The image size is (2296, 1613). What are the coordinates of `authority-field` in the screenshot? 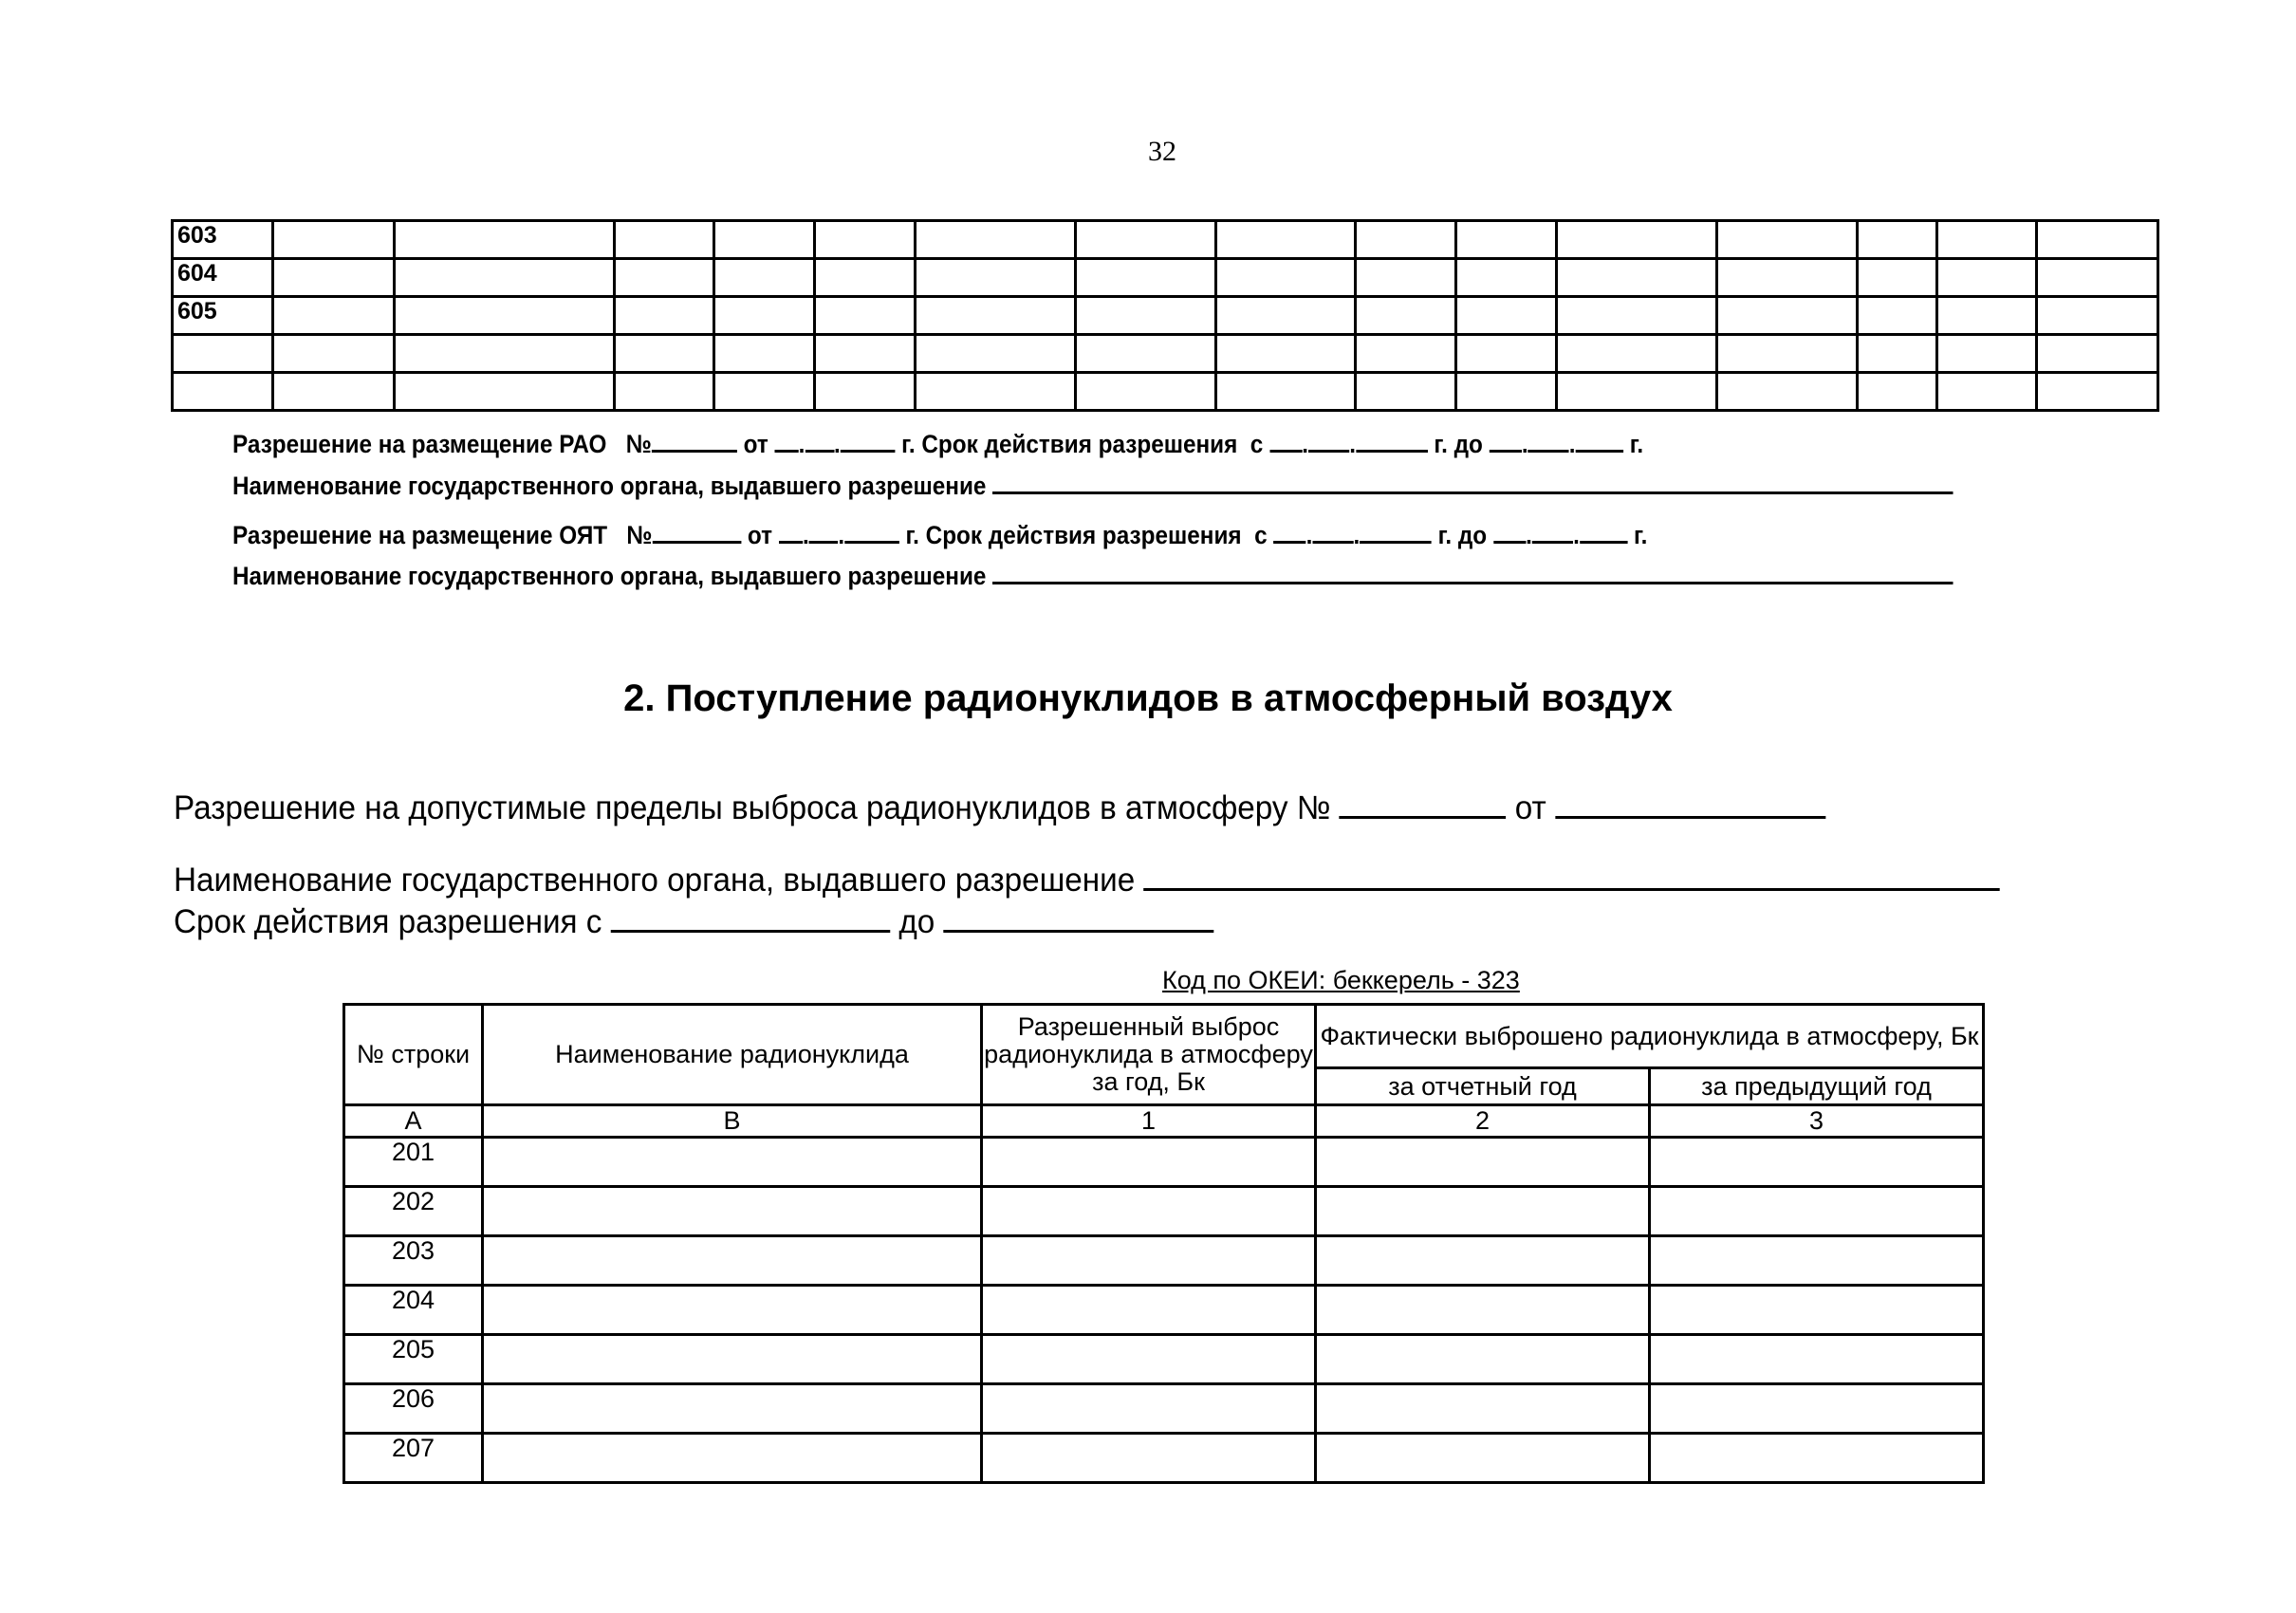 It's located at (1571, 876).